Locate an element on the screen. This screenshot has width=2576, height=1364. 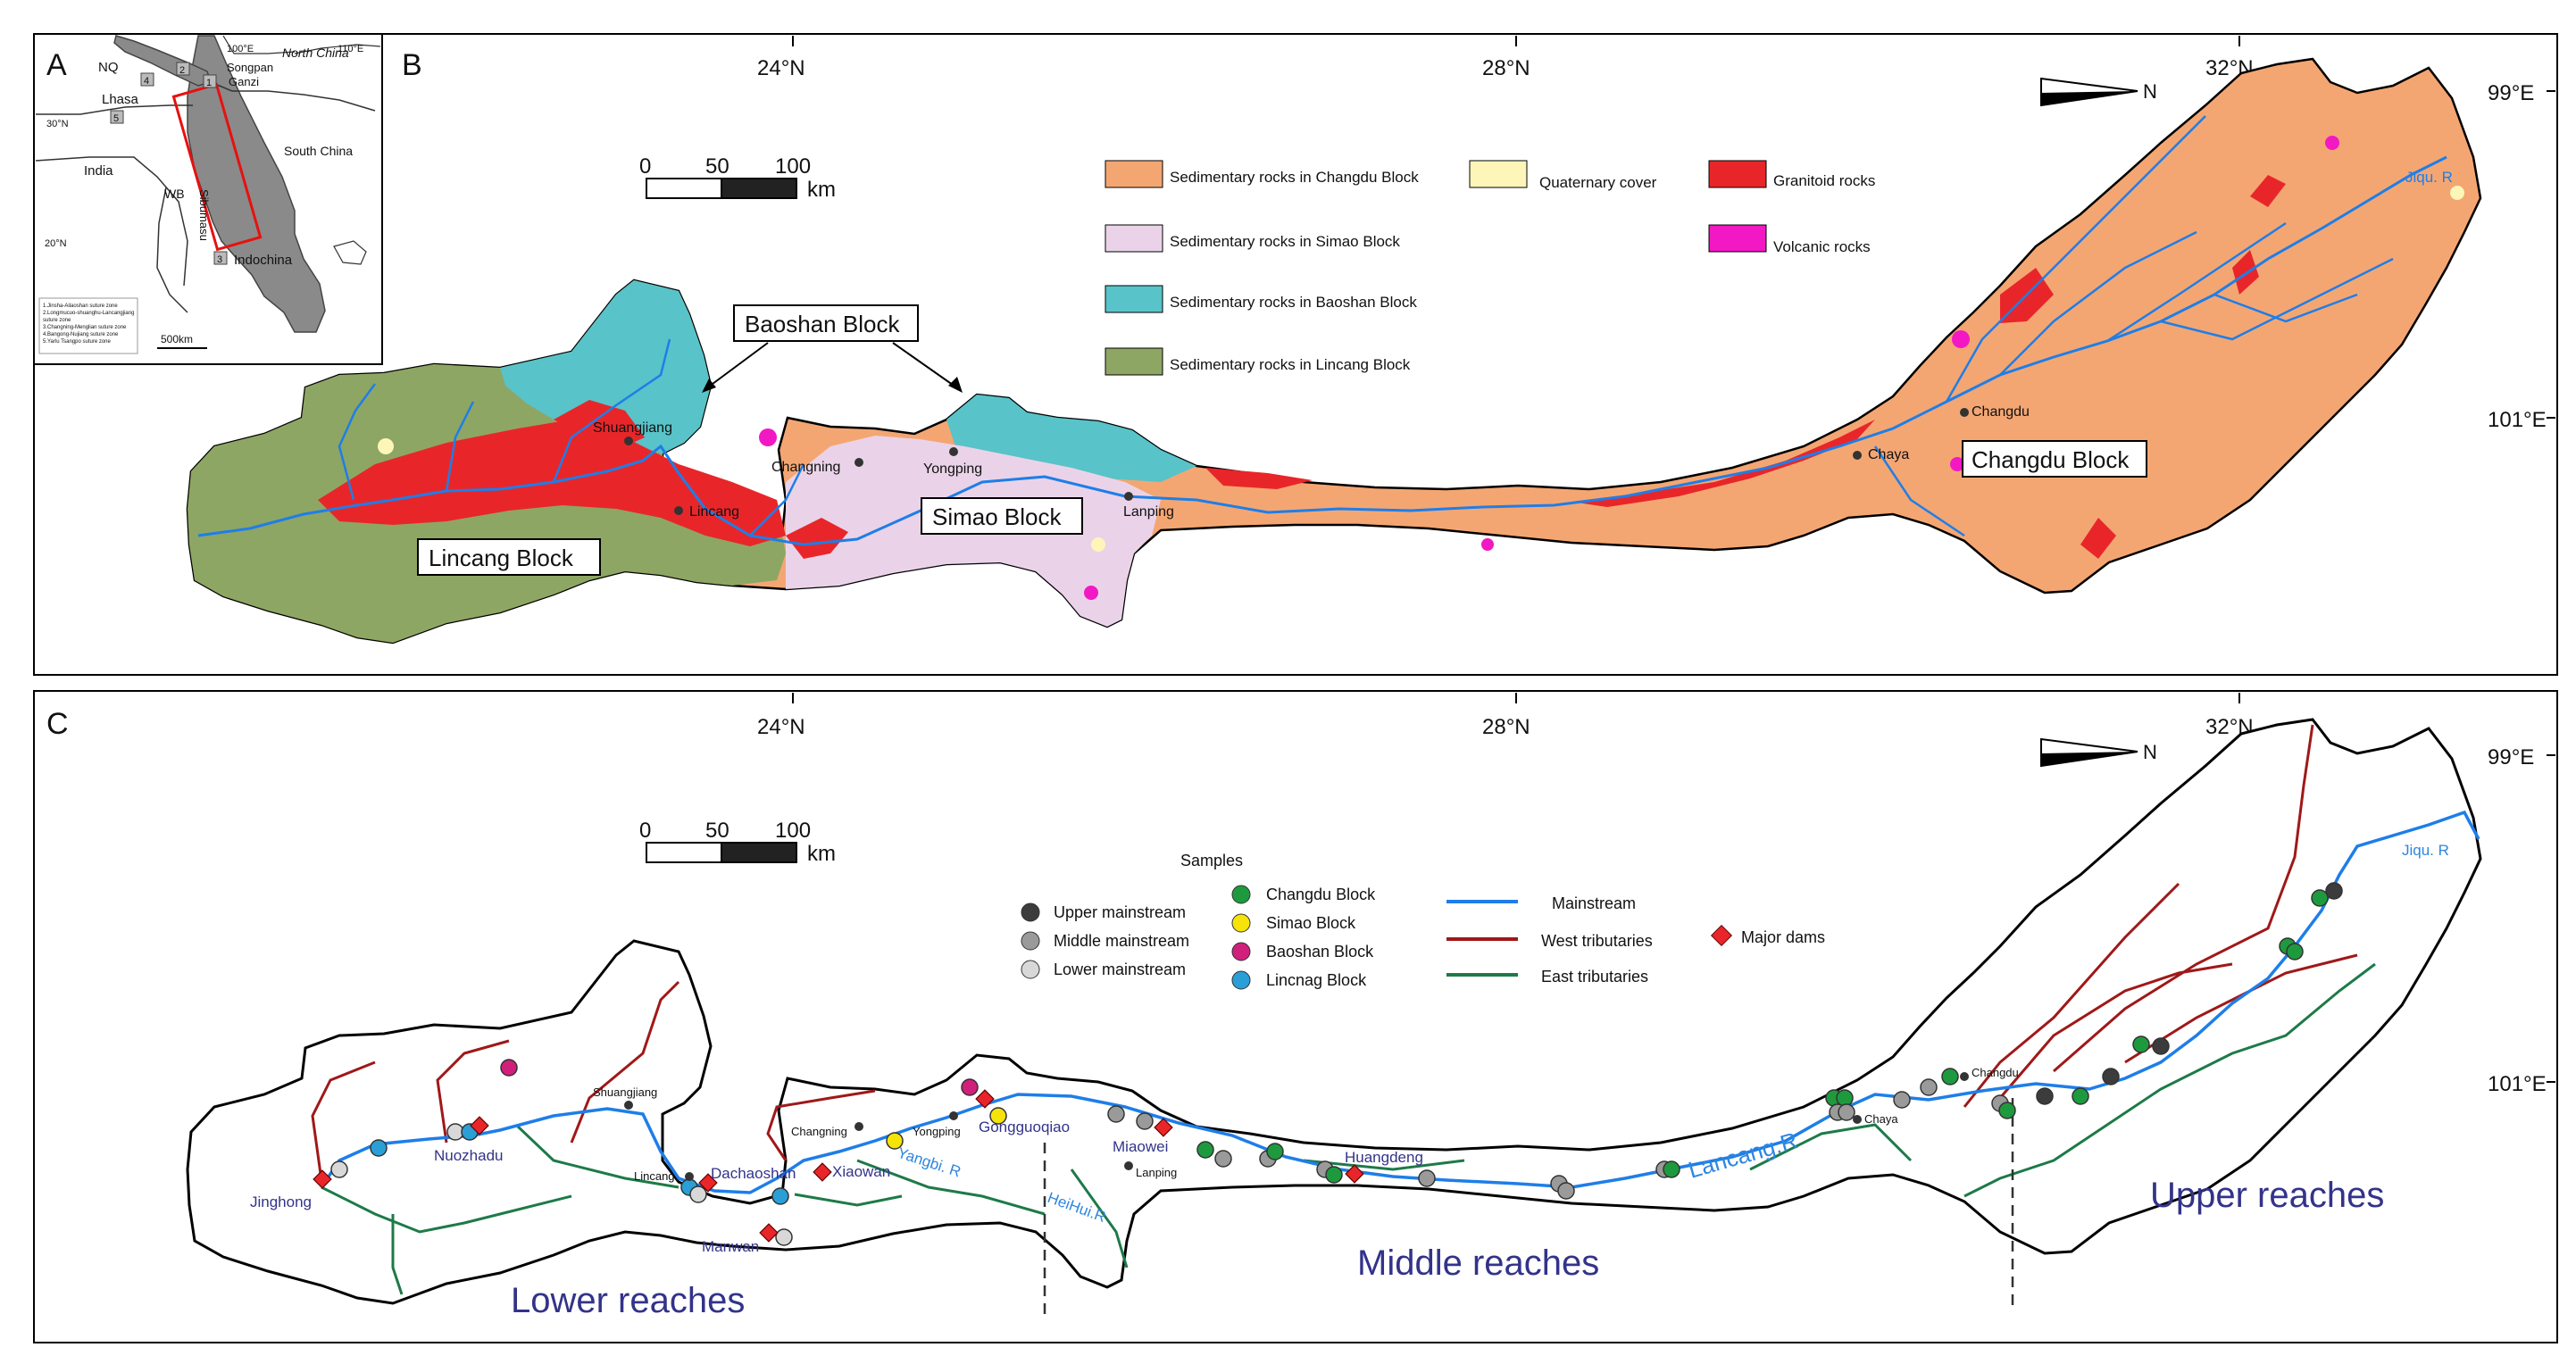
svg-text: 2 is located at coordinates (182, 70).